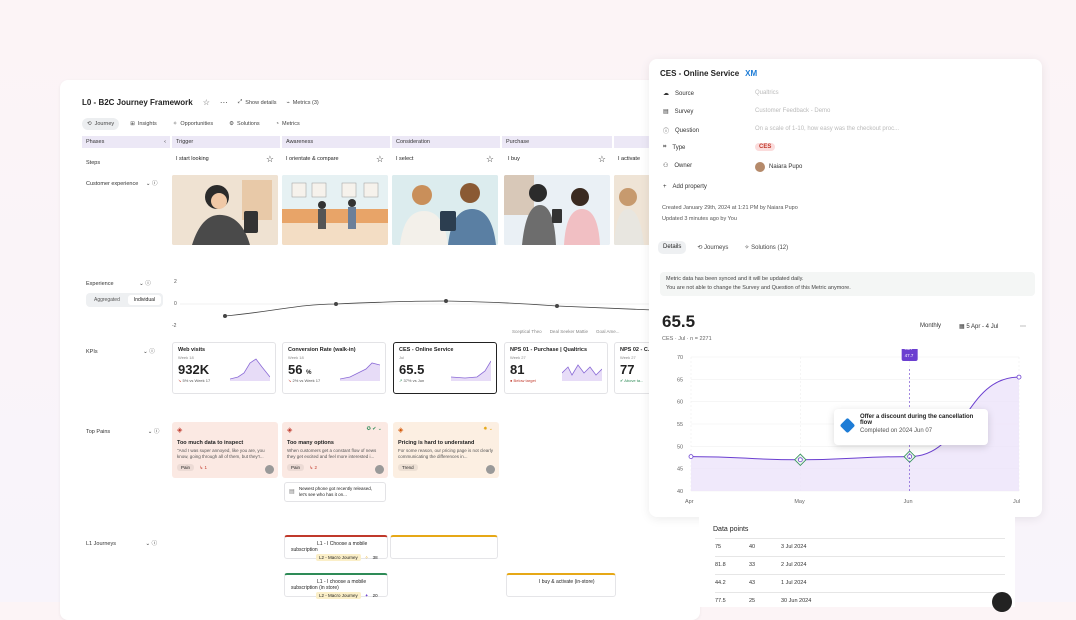 The image size is (1076, 620). I want to click on property-type: ⌗ Type, so click(674, 147).